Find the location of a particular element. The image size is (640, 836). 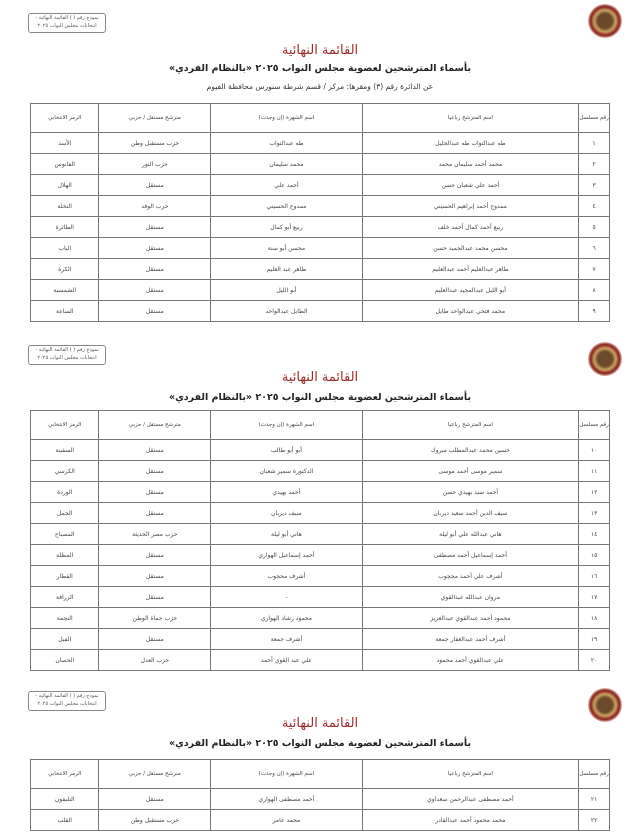

table-cell: محمد محمود أحمد عبدالقادر is located at coordinates (470, 820).